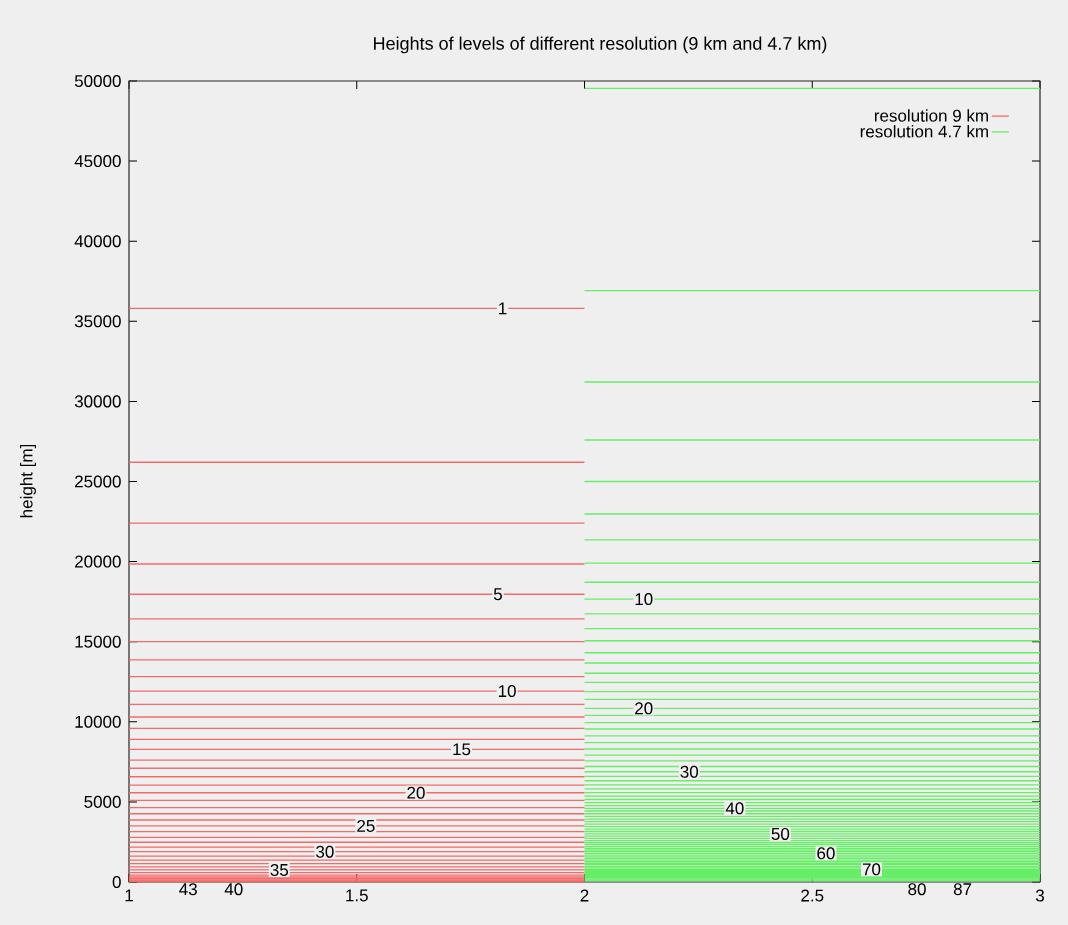 The width and height of the screenshot is (1068, 925). I want to click on annotation: 70, so click(871, 869).